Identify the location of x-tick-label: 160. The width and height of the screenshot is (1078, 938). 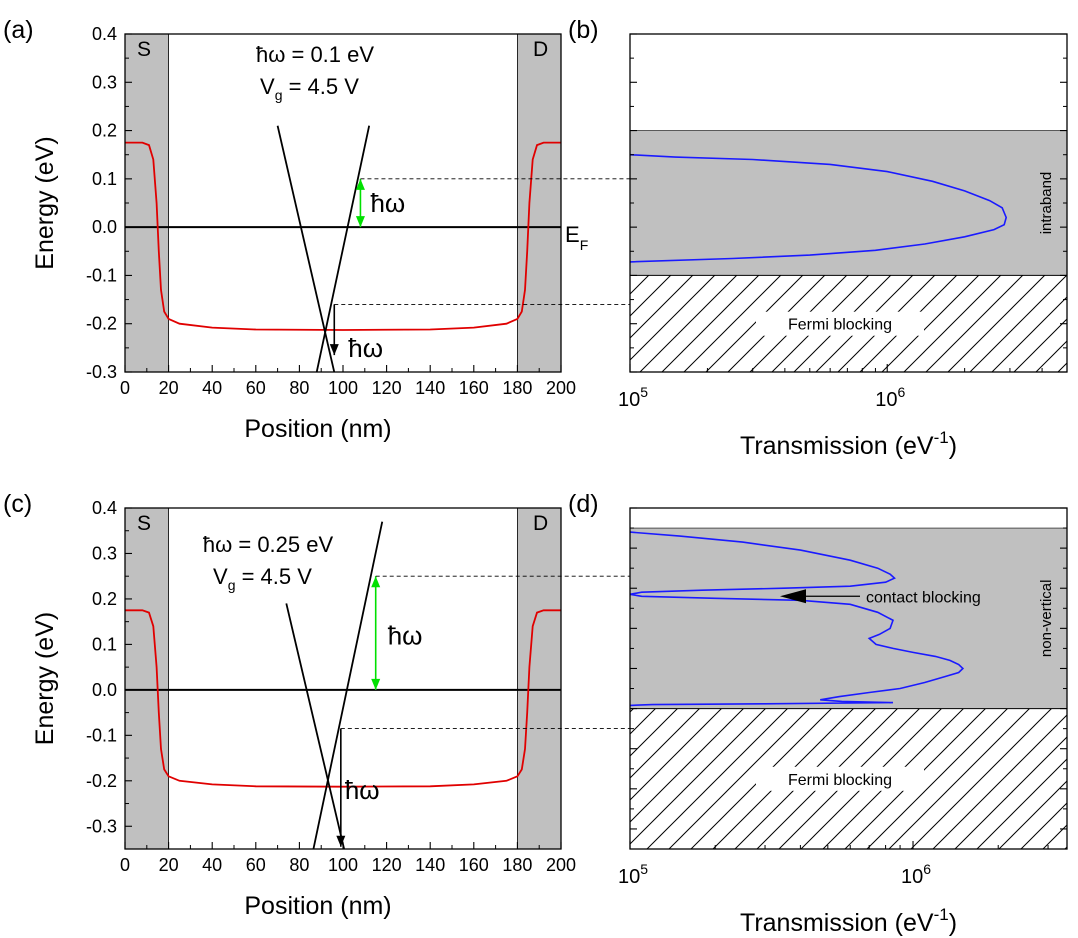
(474, 388).